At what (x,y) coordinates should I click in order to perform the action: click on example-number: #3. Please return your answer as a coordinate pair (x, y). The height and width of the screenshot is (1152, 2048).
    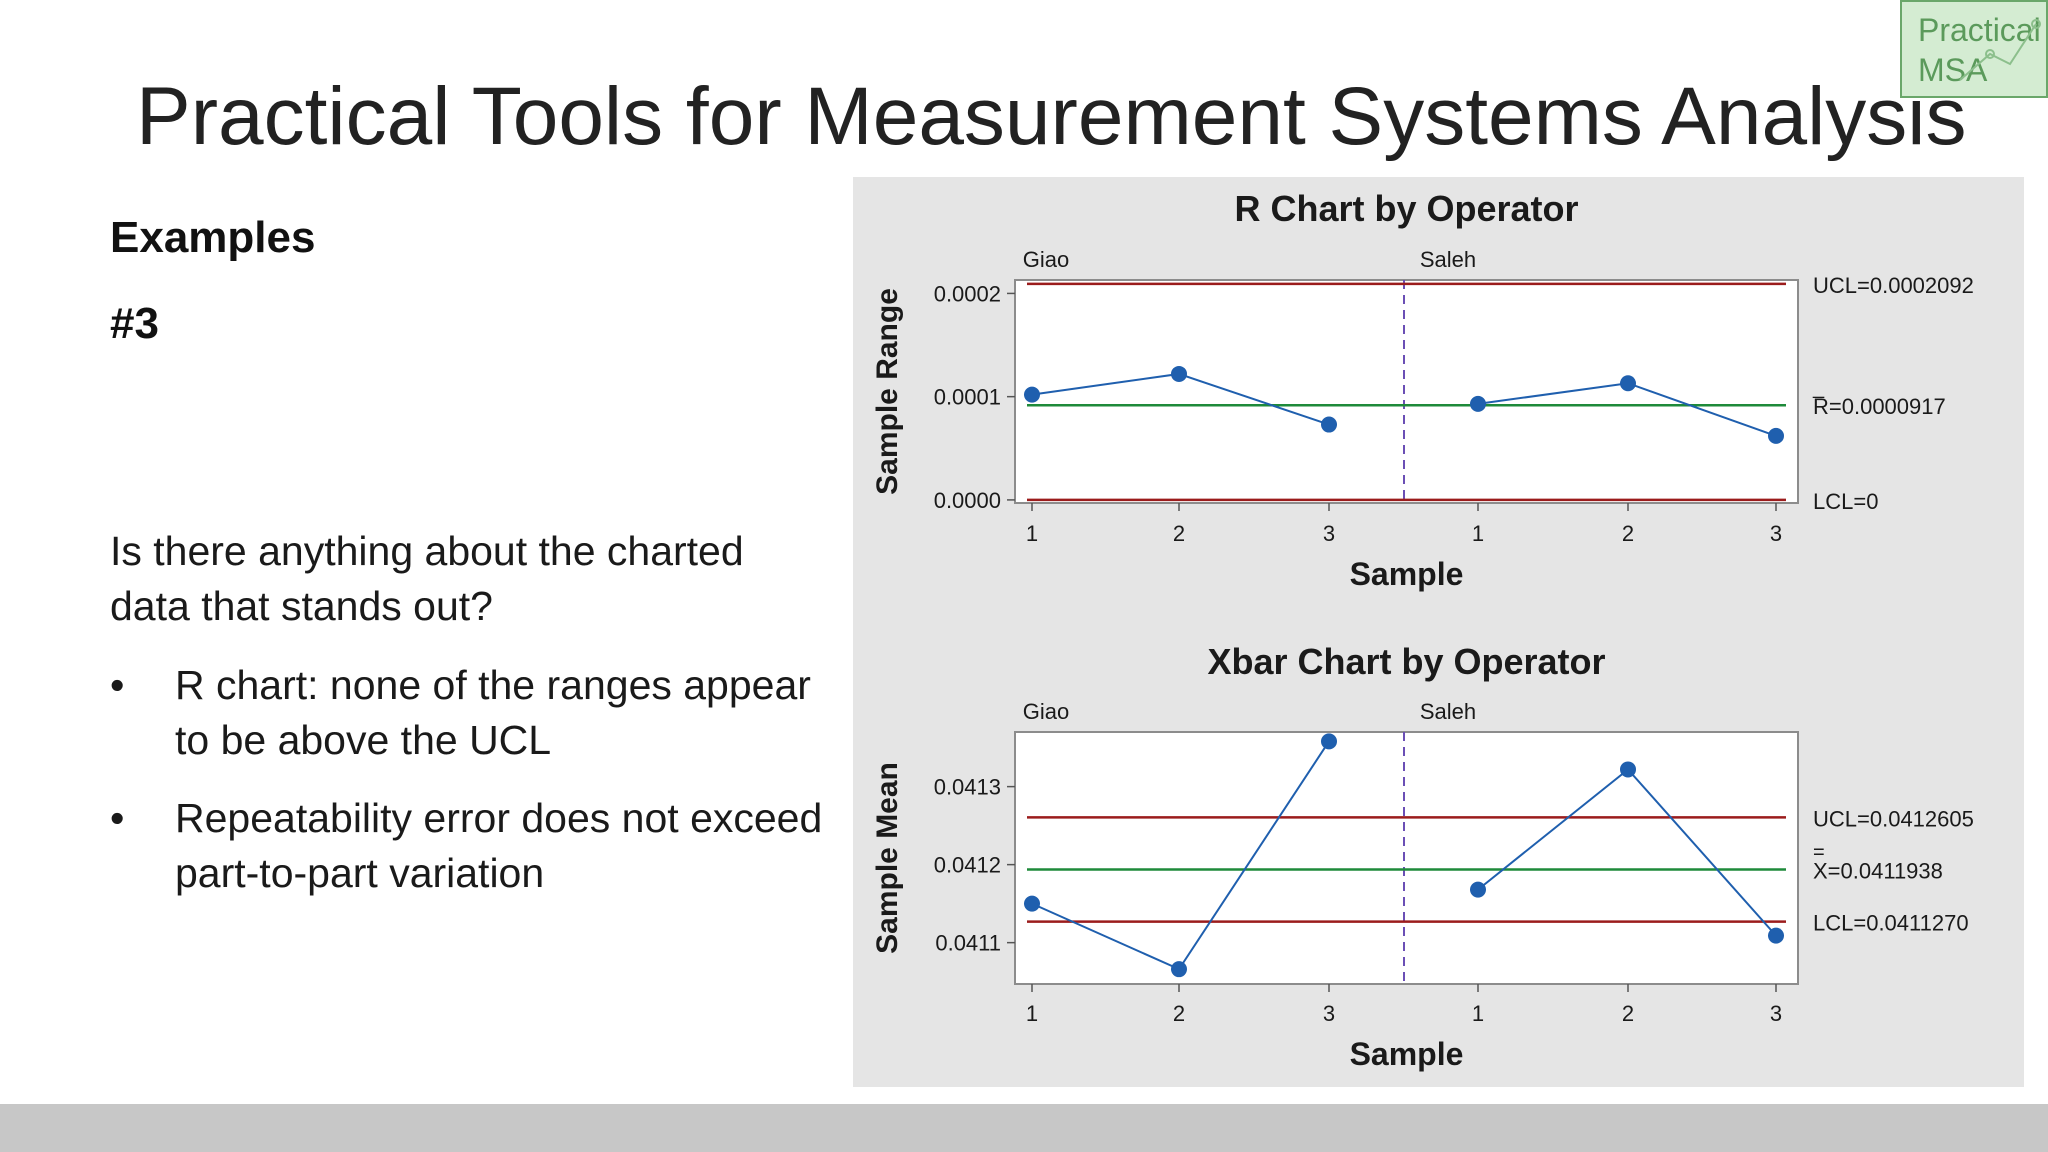
    Looking at the image, I should click on (134, 323).